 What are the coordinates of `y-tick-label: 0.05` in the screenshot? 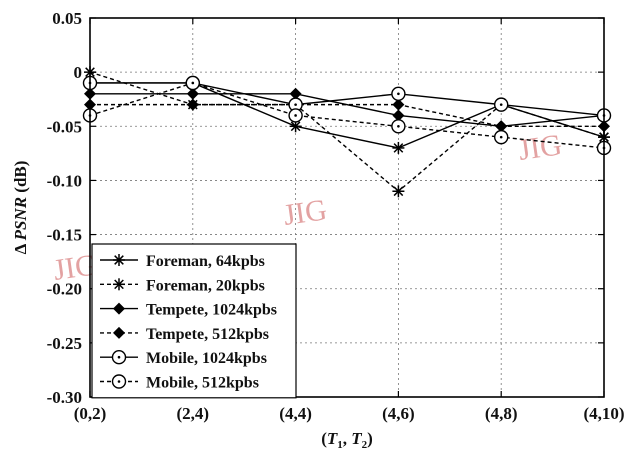 It's located at (67, 18).